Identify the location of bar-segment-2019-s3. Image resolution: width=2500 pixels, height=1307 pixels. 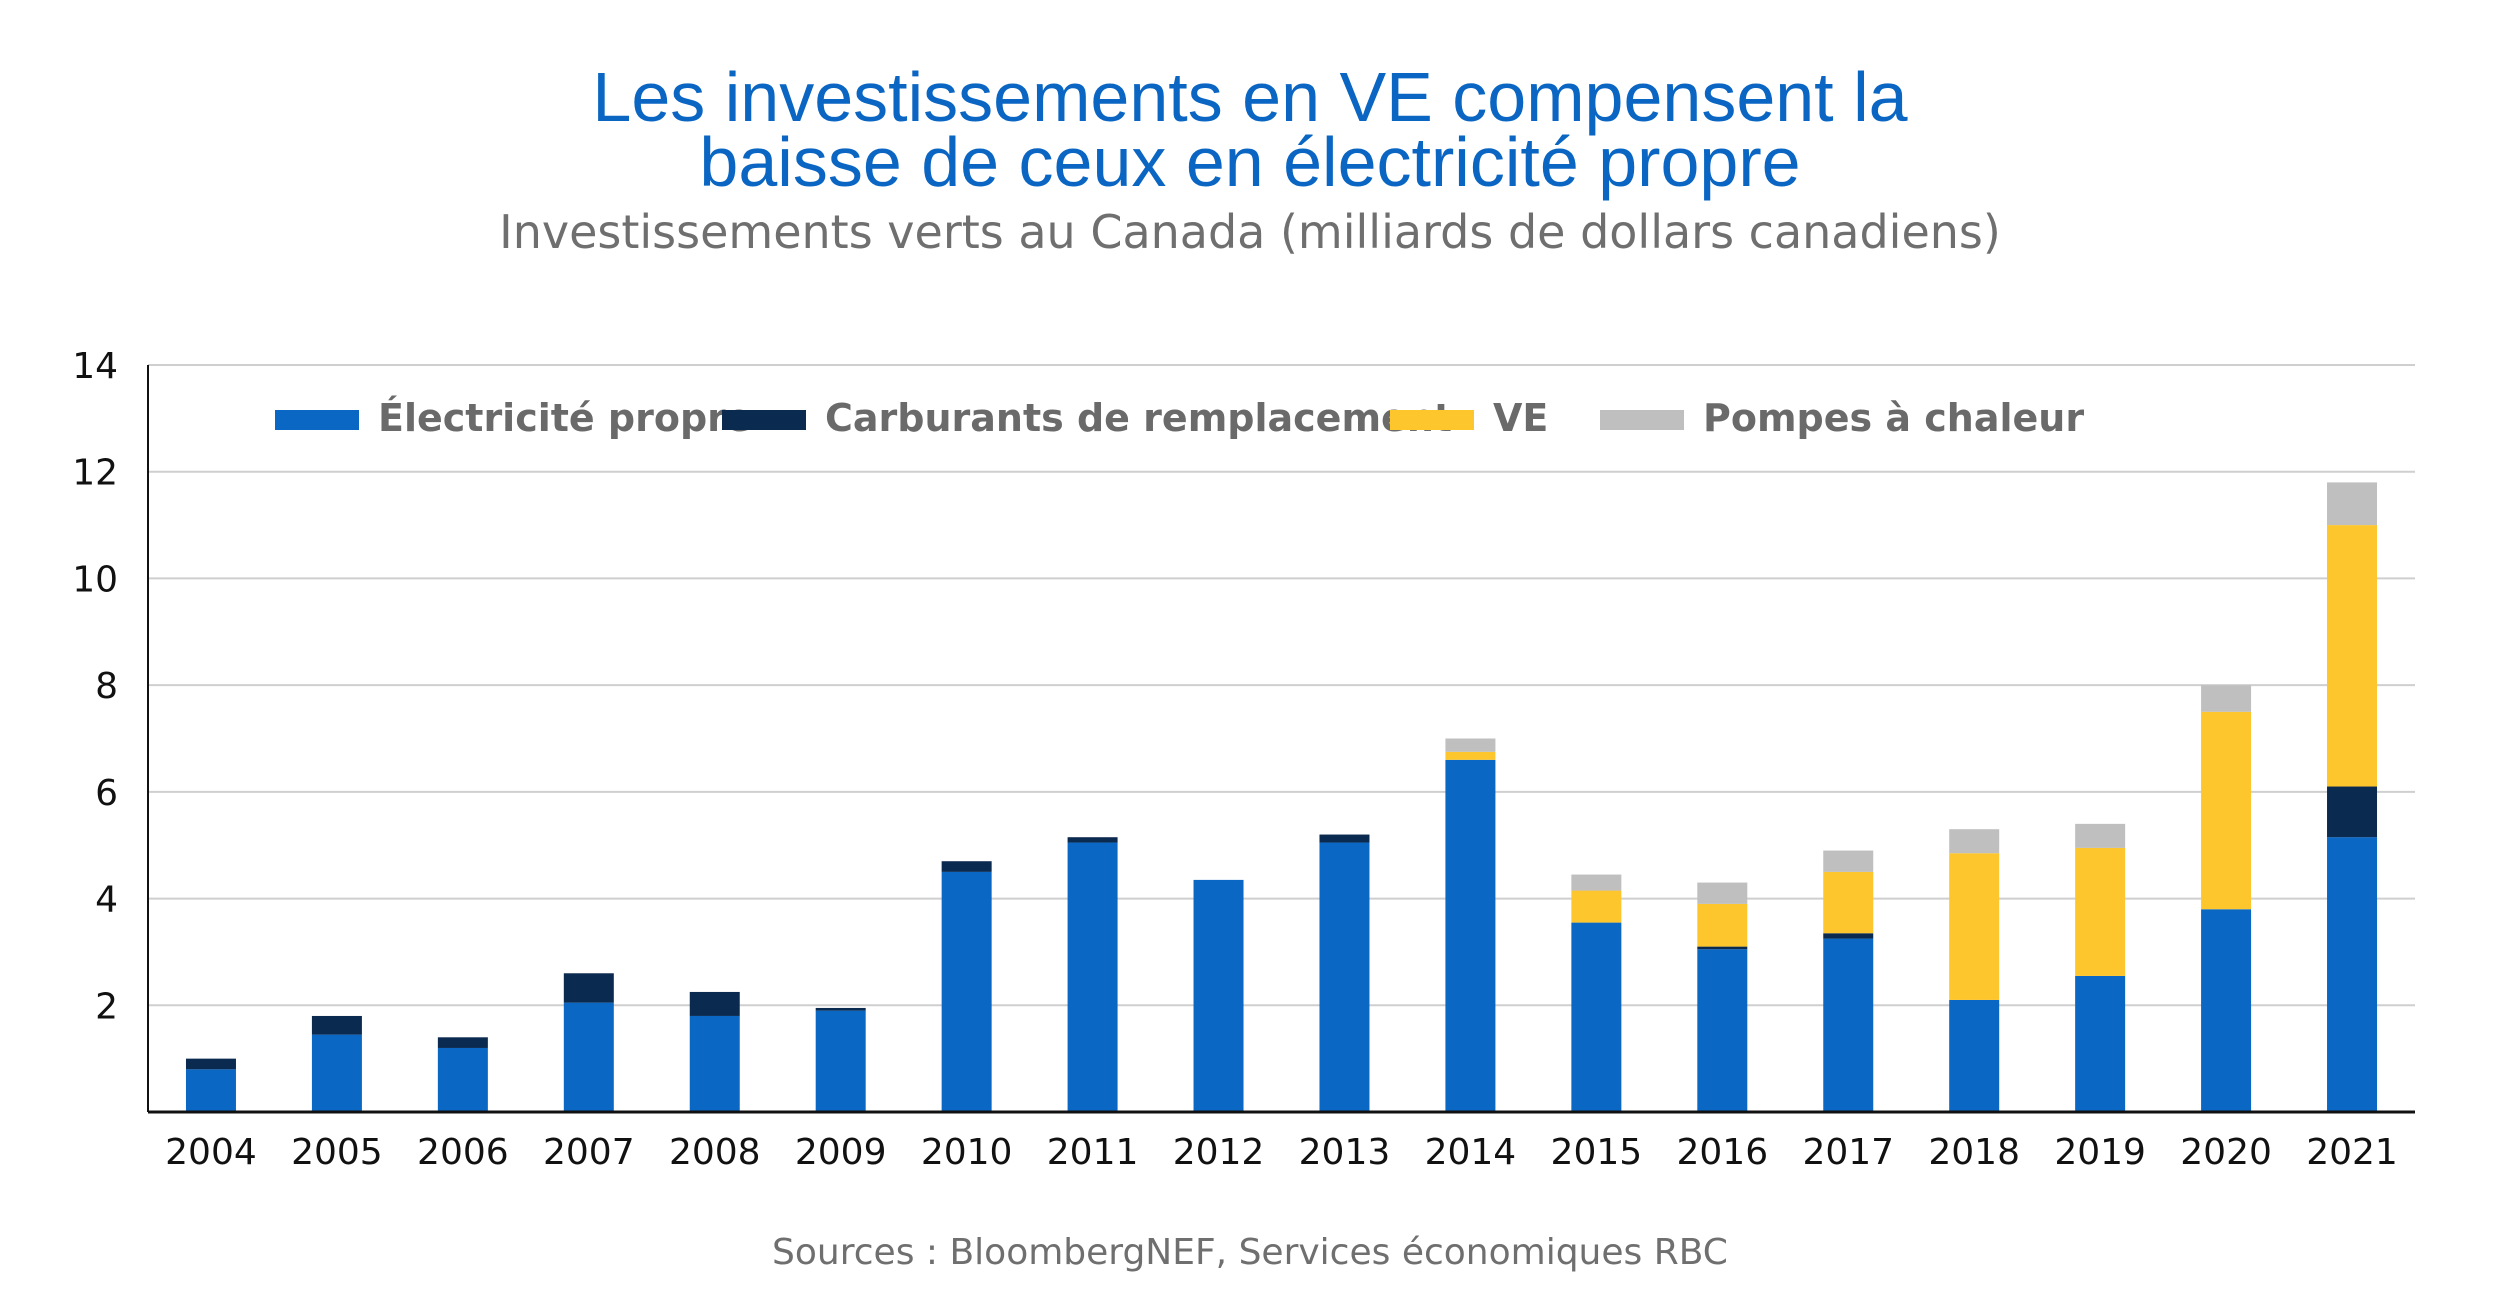
(2100, 835).